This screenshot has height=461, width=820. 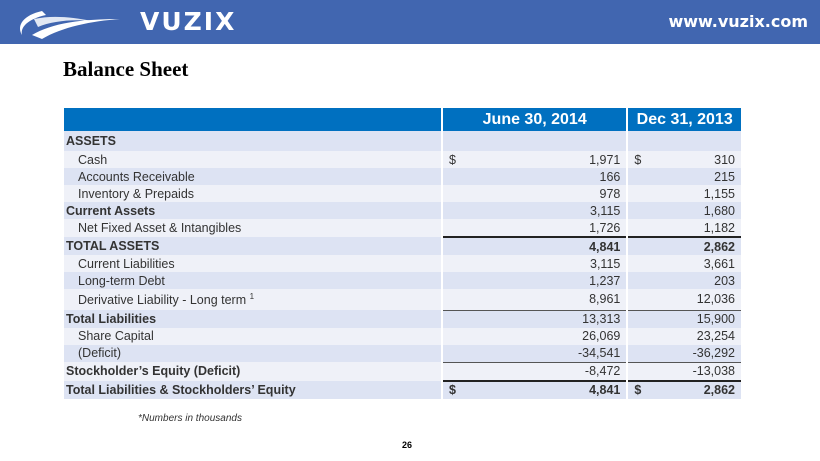 I want to click on row-label-text: Cash, so click(x=93, y=159).